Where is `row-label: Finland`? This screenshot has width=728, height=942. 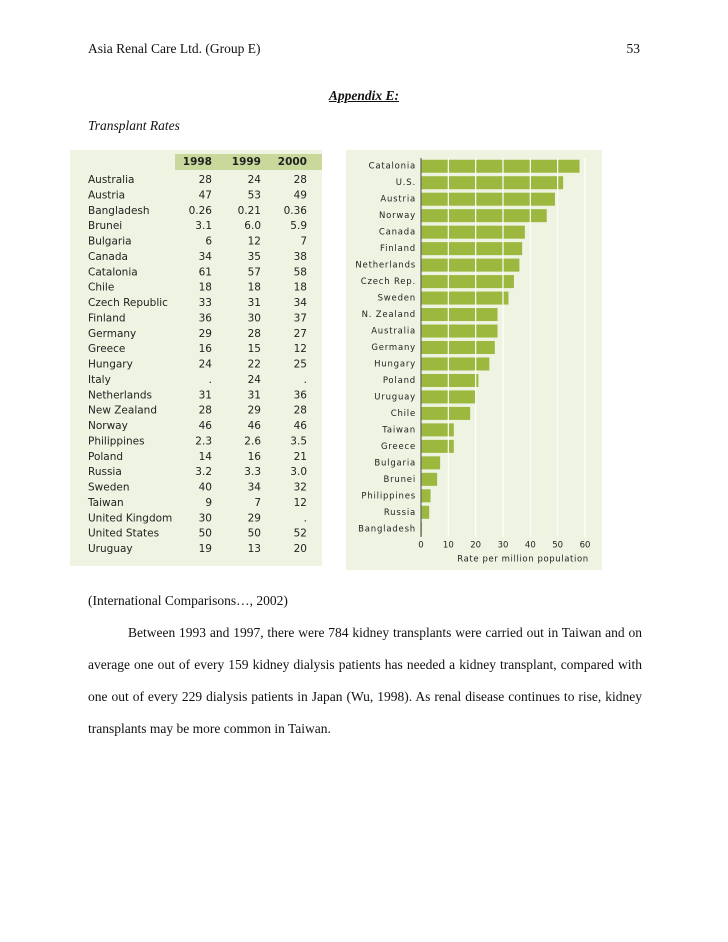 row-label: Finland is located at coordinates (107, 318).